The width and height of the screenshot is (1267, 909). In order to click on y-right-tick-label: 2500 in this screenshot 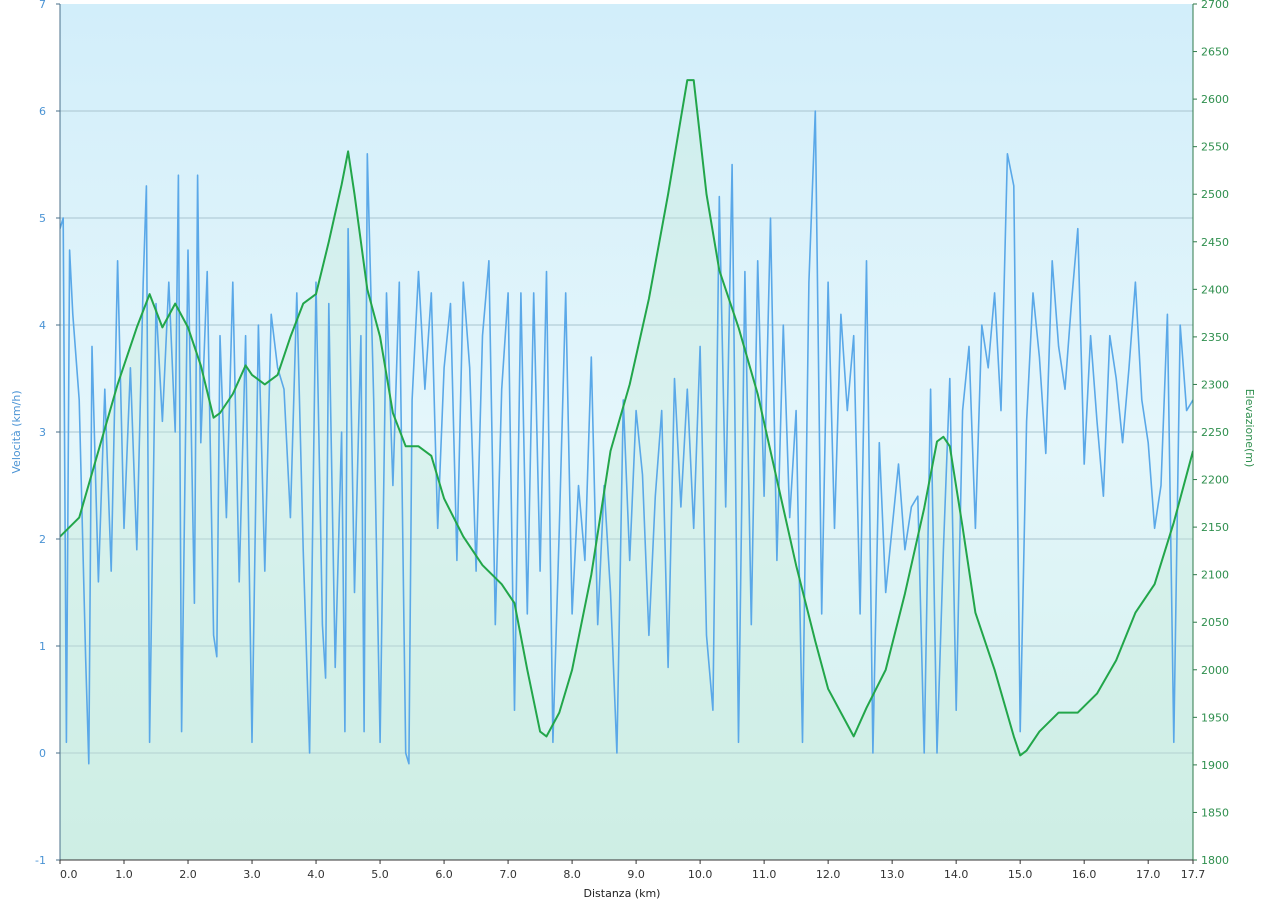, I will do `click(1215, 194)`.